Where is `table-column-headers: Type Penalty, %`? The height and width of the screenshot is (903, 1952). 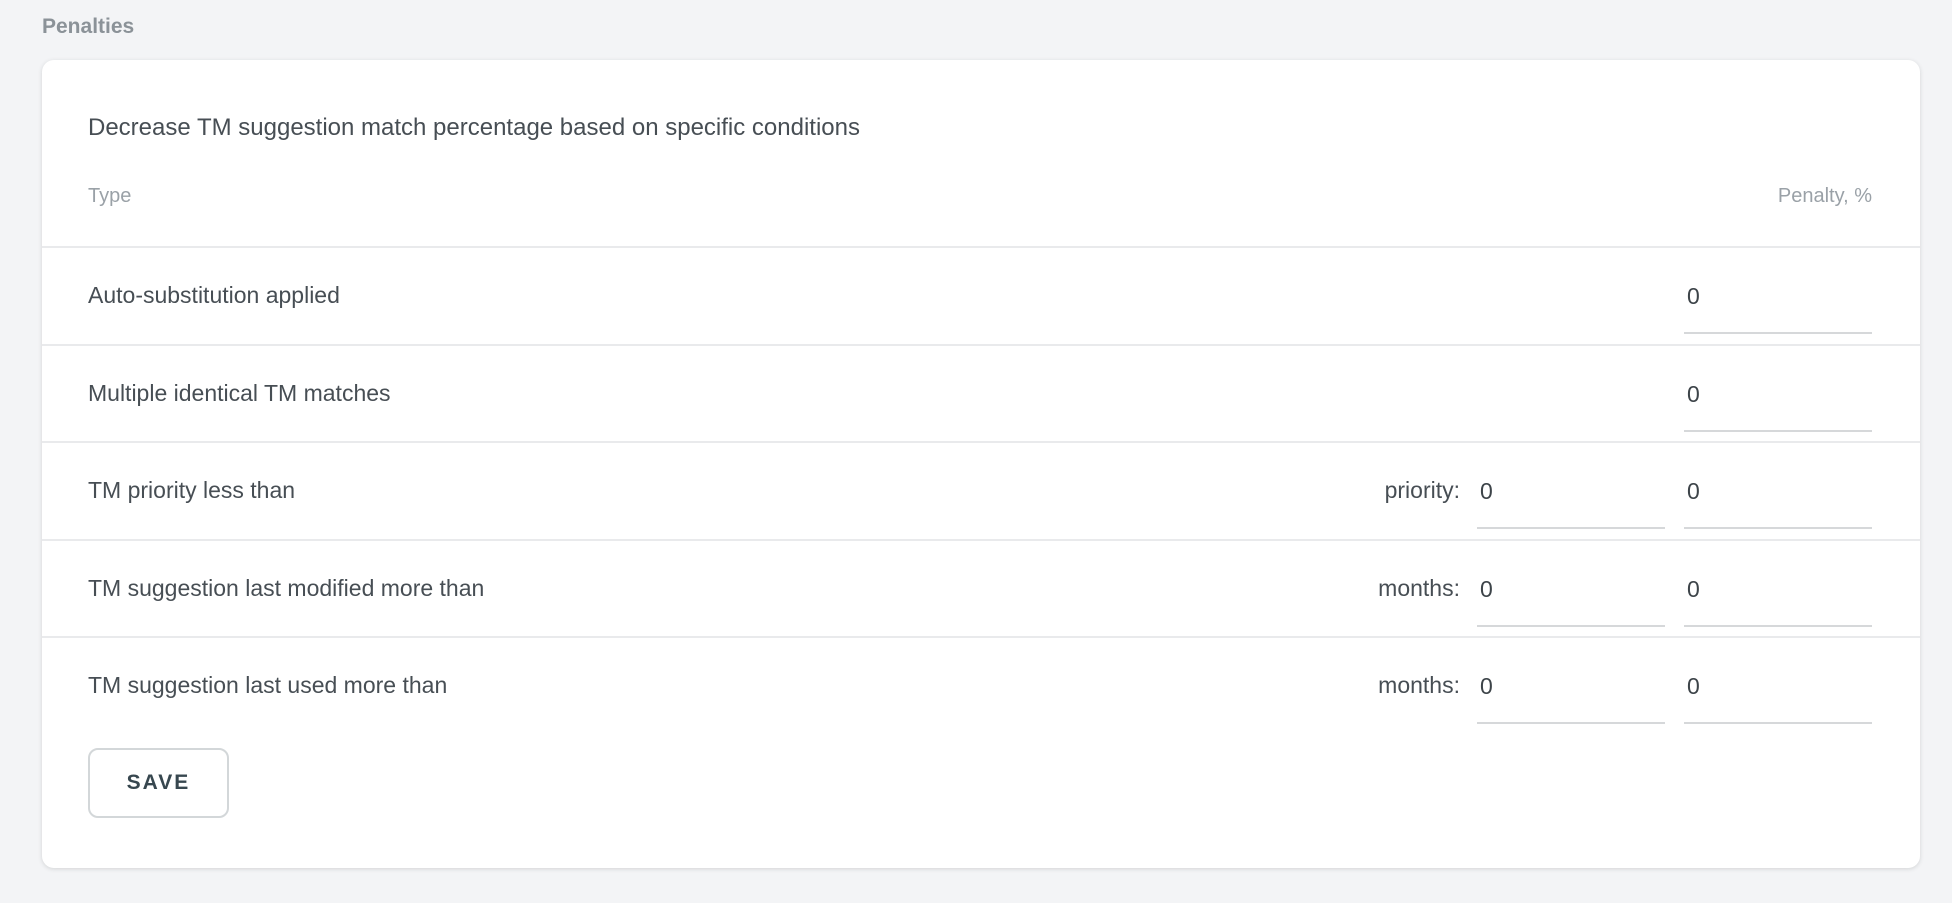
table-column-headers: Type Penalty, % is located at coordinates (980, 196).